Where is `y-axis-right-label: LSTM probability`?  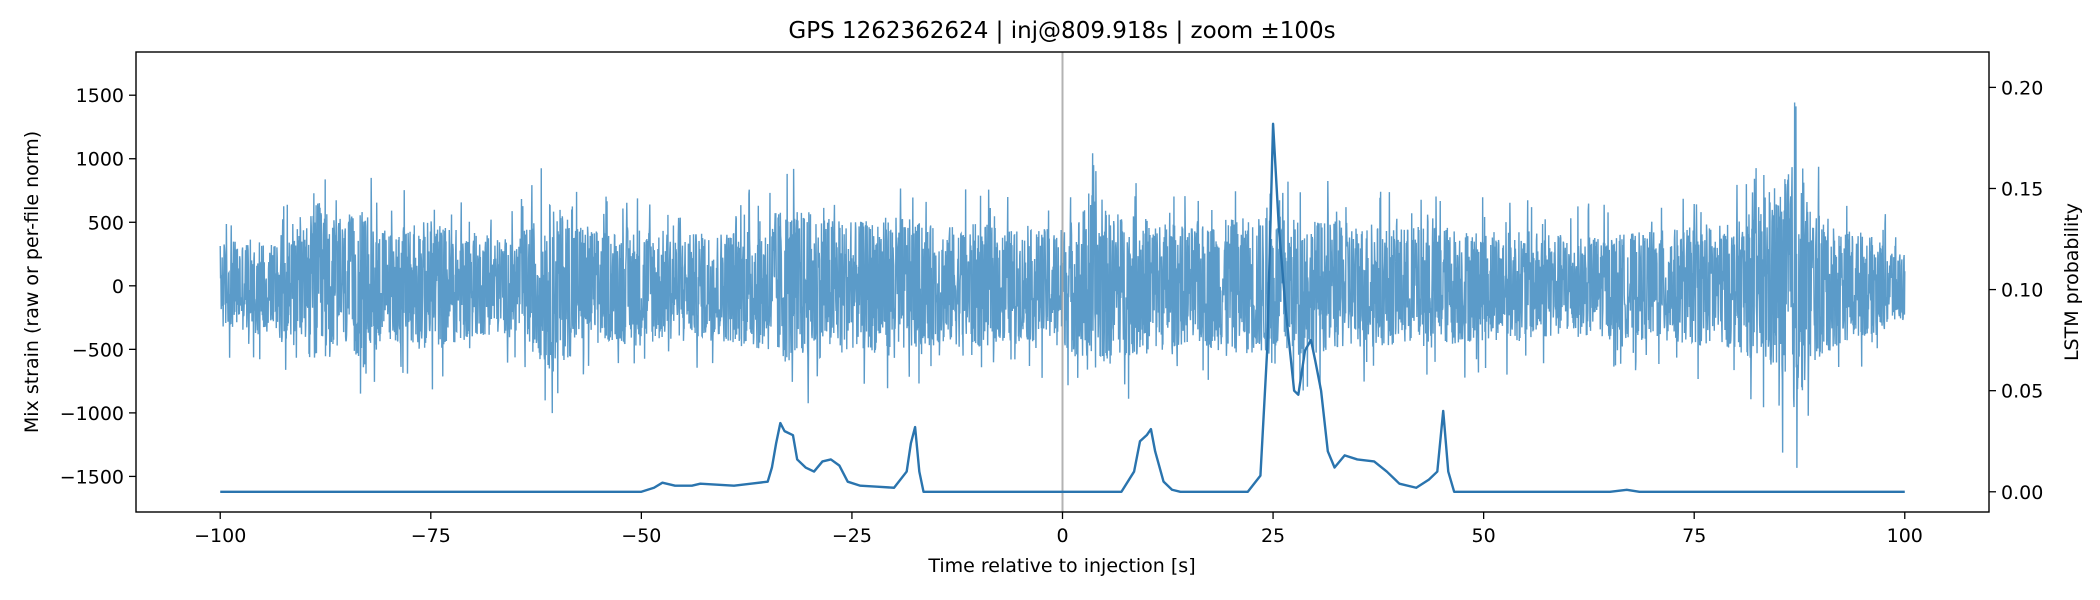
y-axis-right-label: LSTM probability is located at coordinates (2072, 282).